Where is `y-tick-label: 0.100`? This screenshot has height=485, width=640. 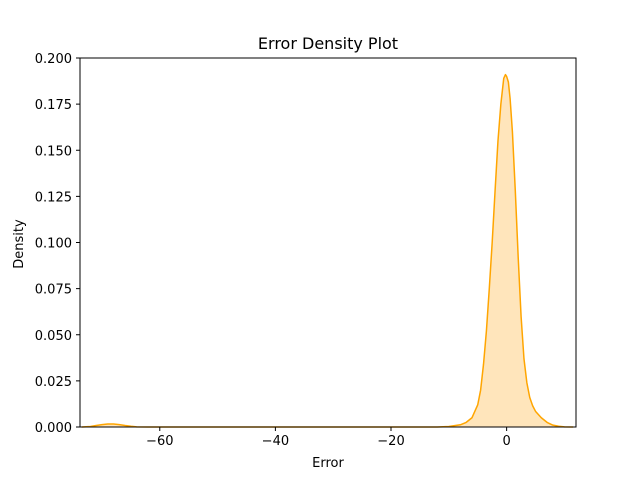 y-tick-label: 0.100 is located at coordinates (53, 244).